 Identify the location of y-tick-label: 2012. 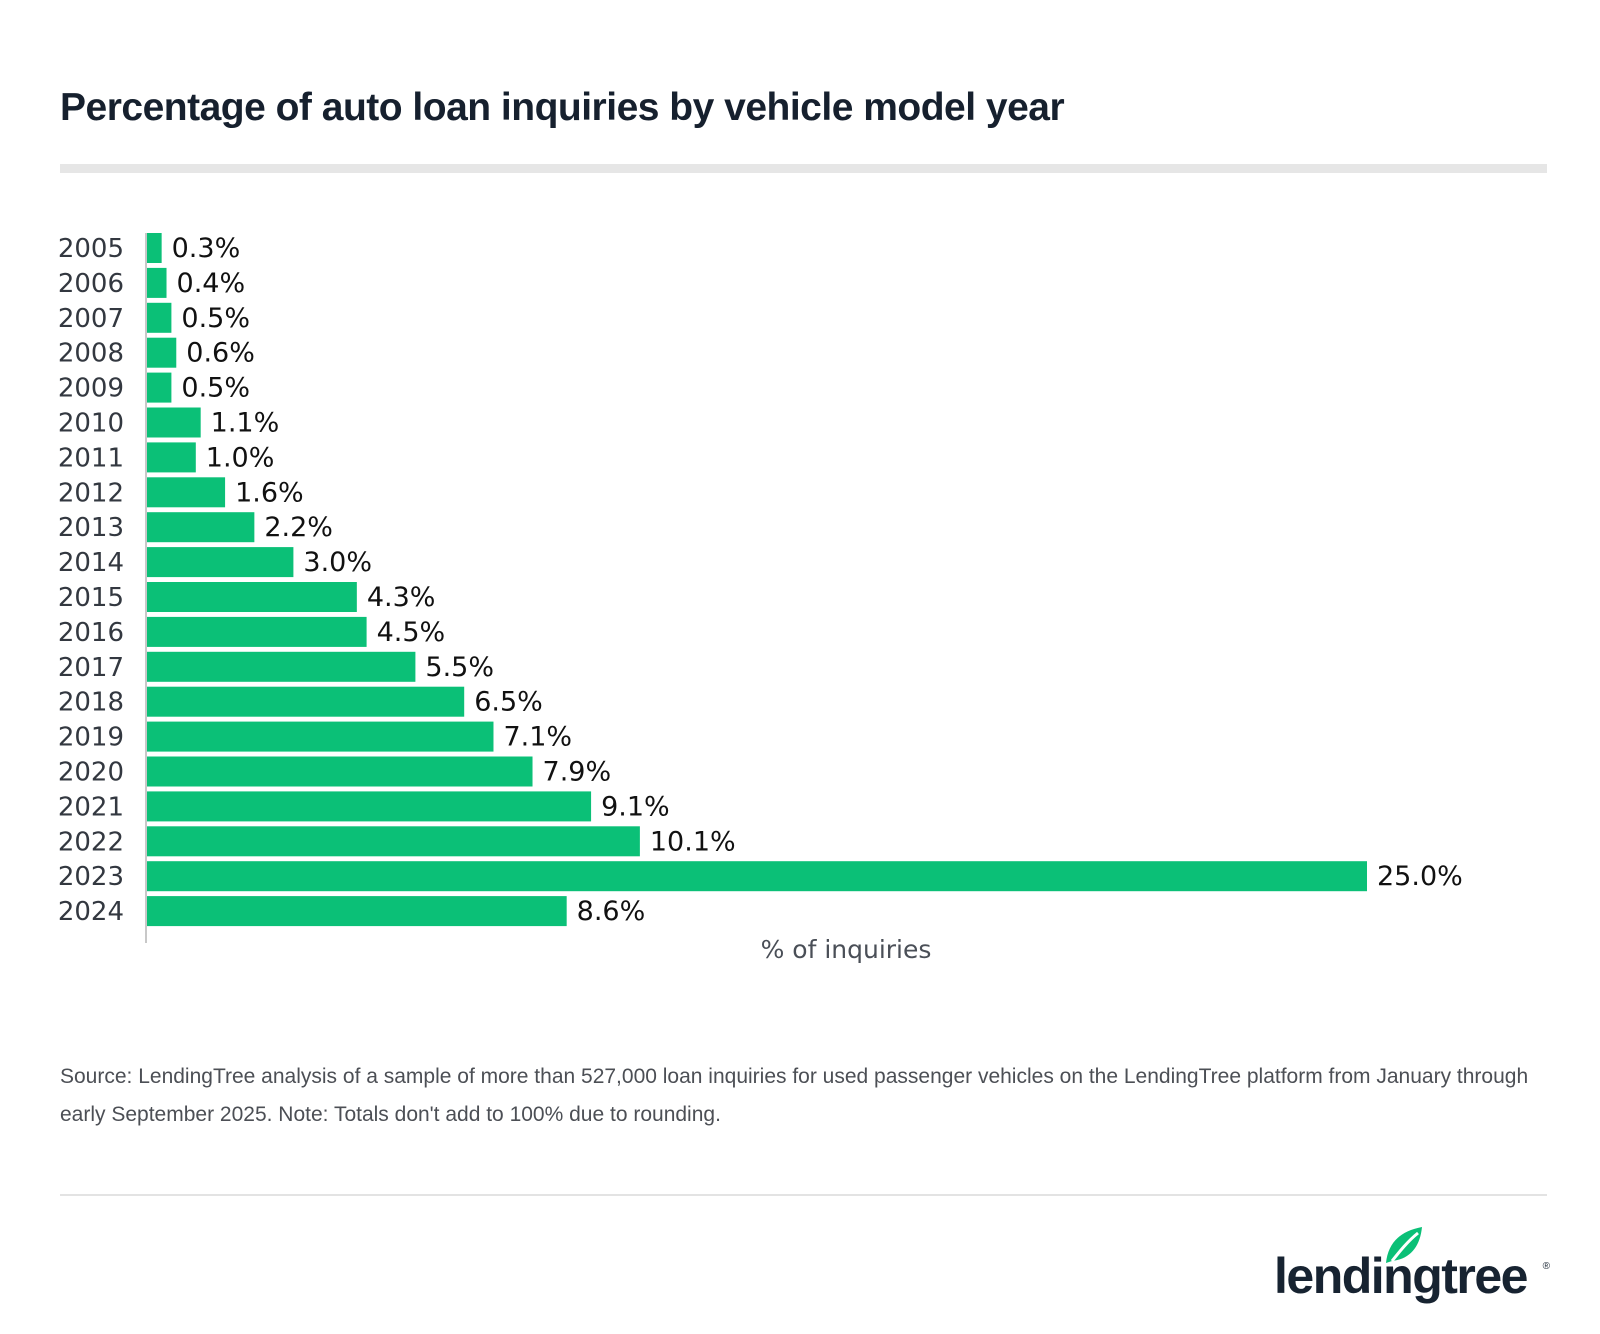
(91, 493).